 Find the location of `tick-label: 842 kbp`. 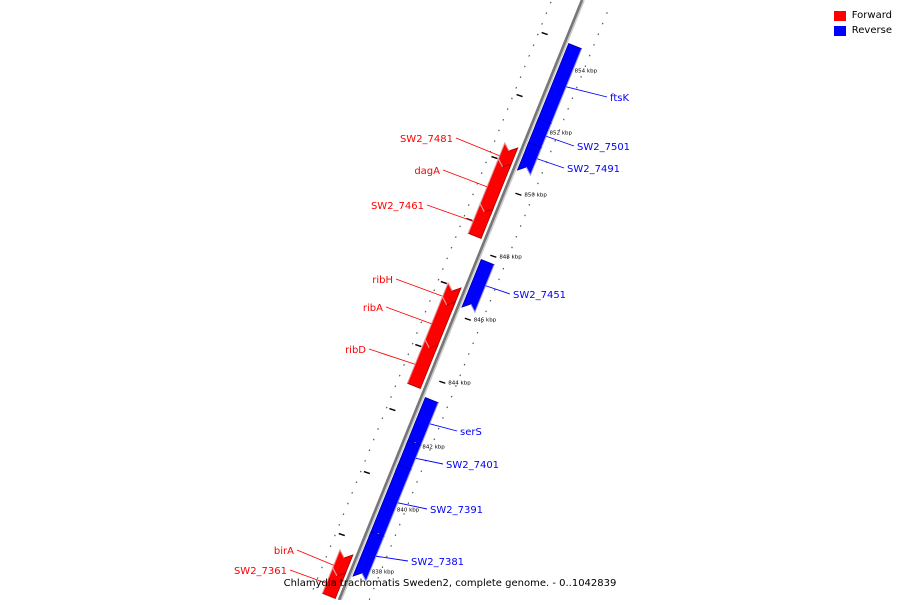

tick-label: 842 kbp is located at coordinates (433, 447).